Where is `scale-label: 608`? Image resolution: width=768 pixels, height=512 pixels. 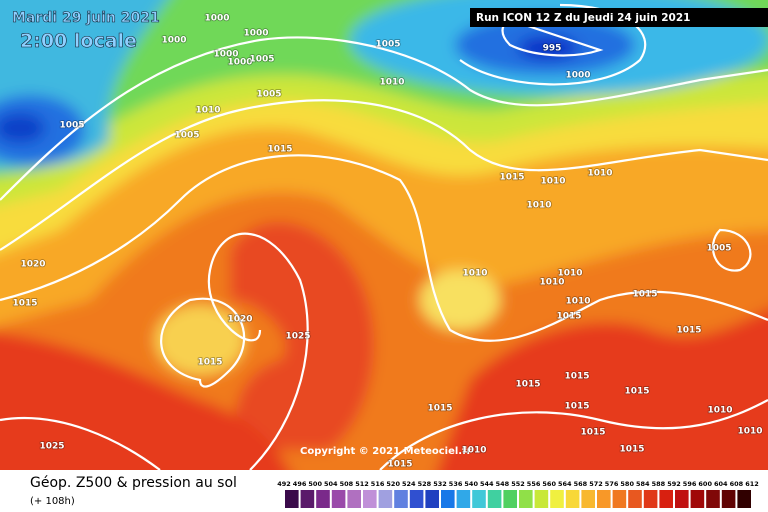
scale-label: 608 is located at coordinates (737, 484).